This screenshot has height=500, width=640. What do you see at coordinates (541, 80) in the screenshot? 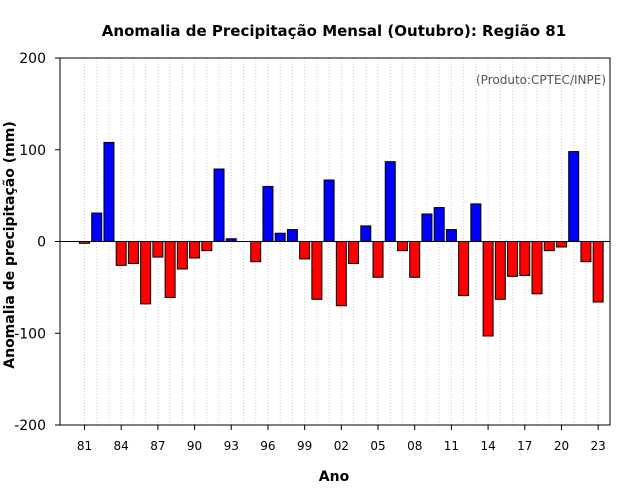
I see `source-annotation: (Produto:CPTEC/INPE)` at bounding box center [541, 80].